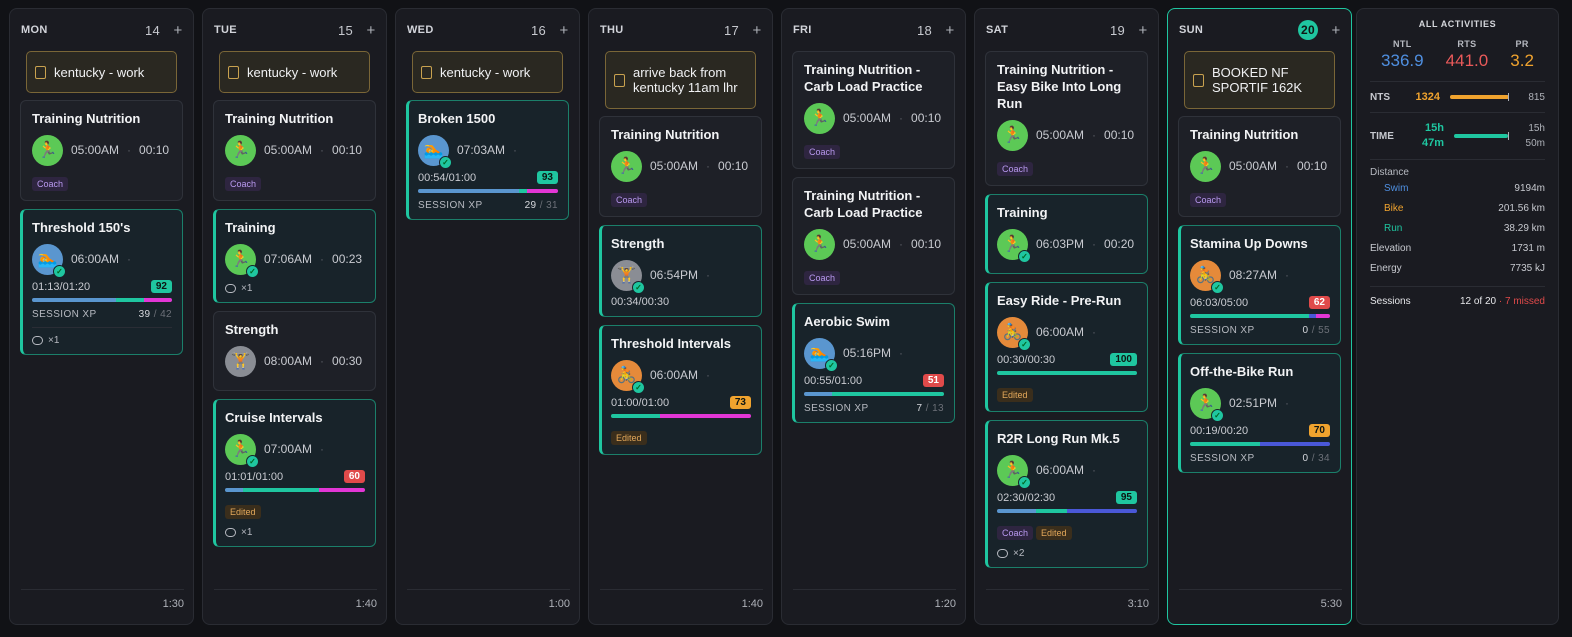 The height and width of the screenshot is (637, 1572). What do you see at coordinates (547, 177) in the screenshot?
I see `score-badge: 93` at bounding box center [547, 177].